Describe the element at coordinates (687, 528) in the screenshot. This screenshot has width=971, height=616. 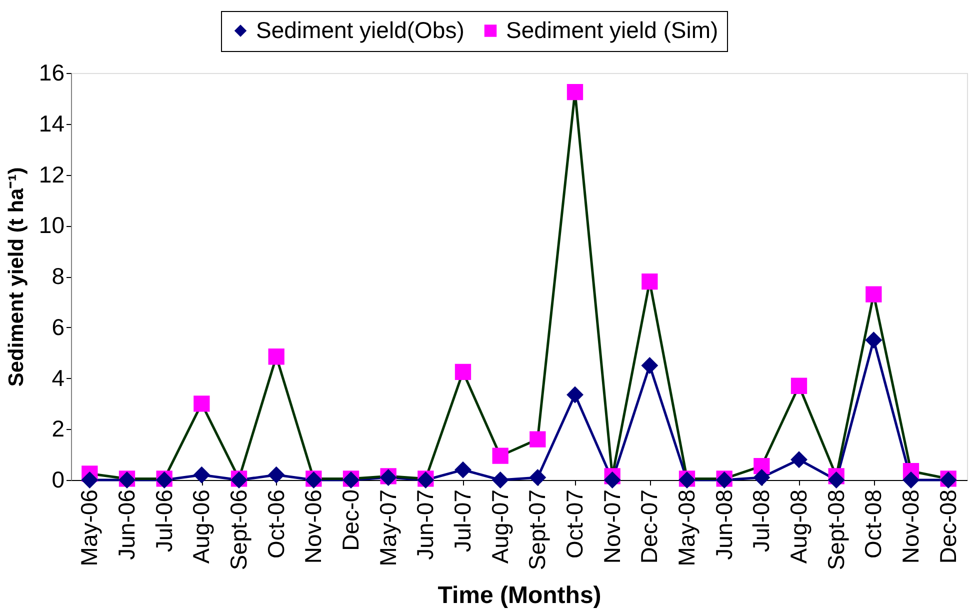
I see `x-tick-label: May-08` at that location.